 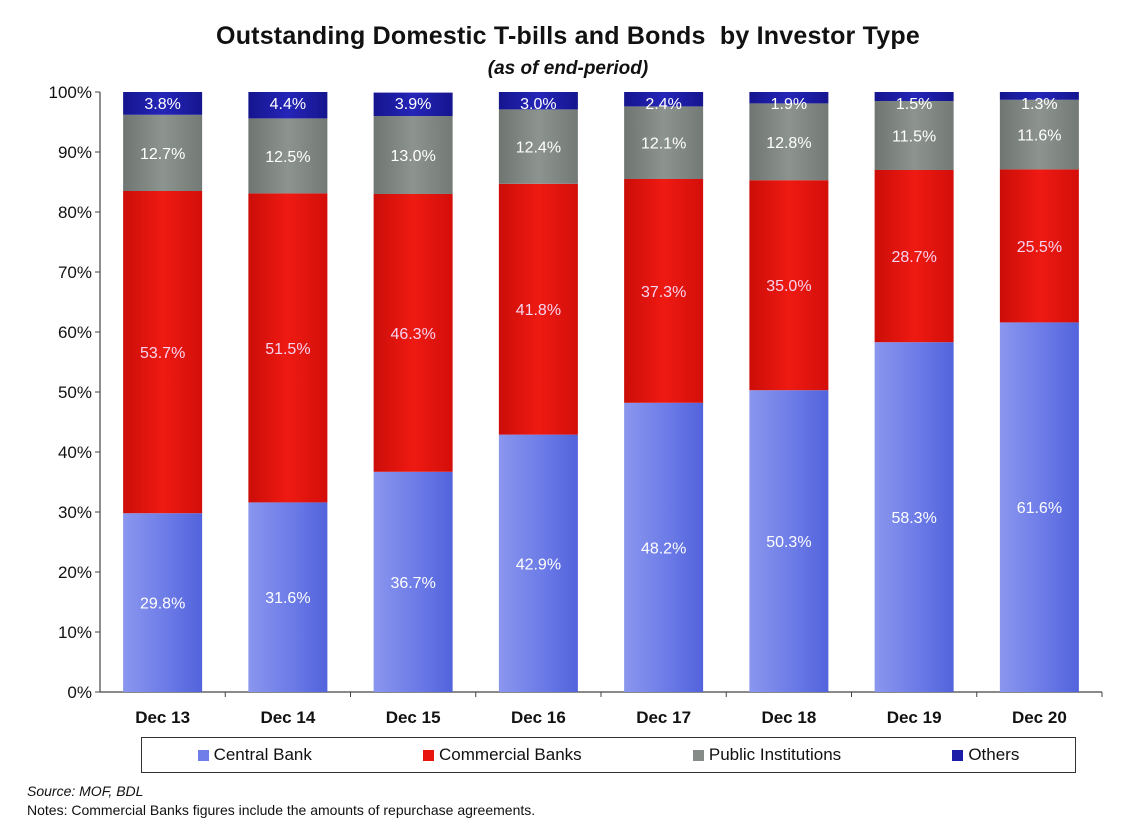 I want to click on y-tick-label: 70%, so click(x=75, y=272).